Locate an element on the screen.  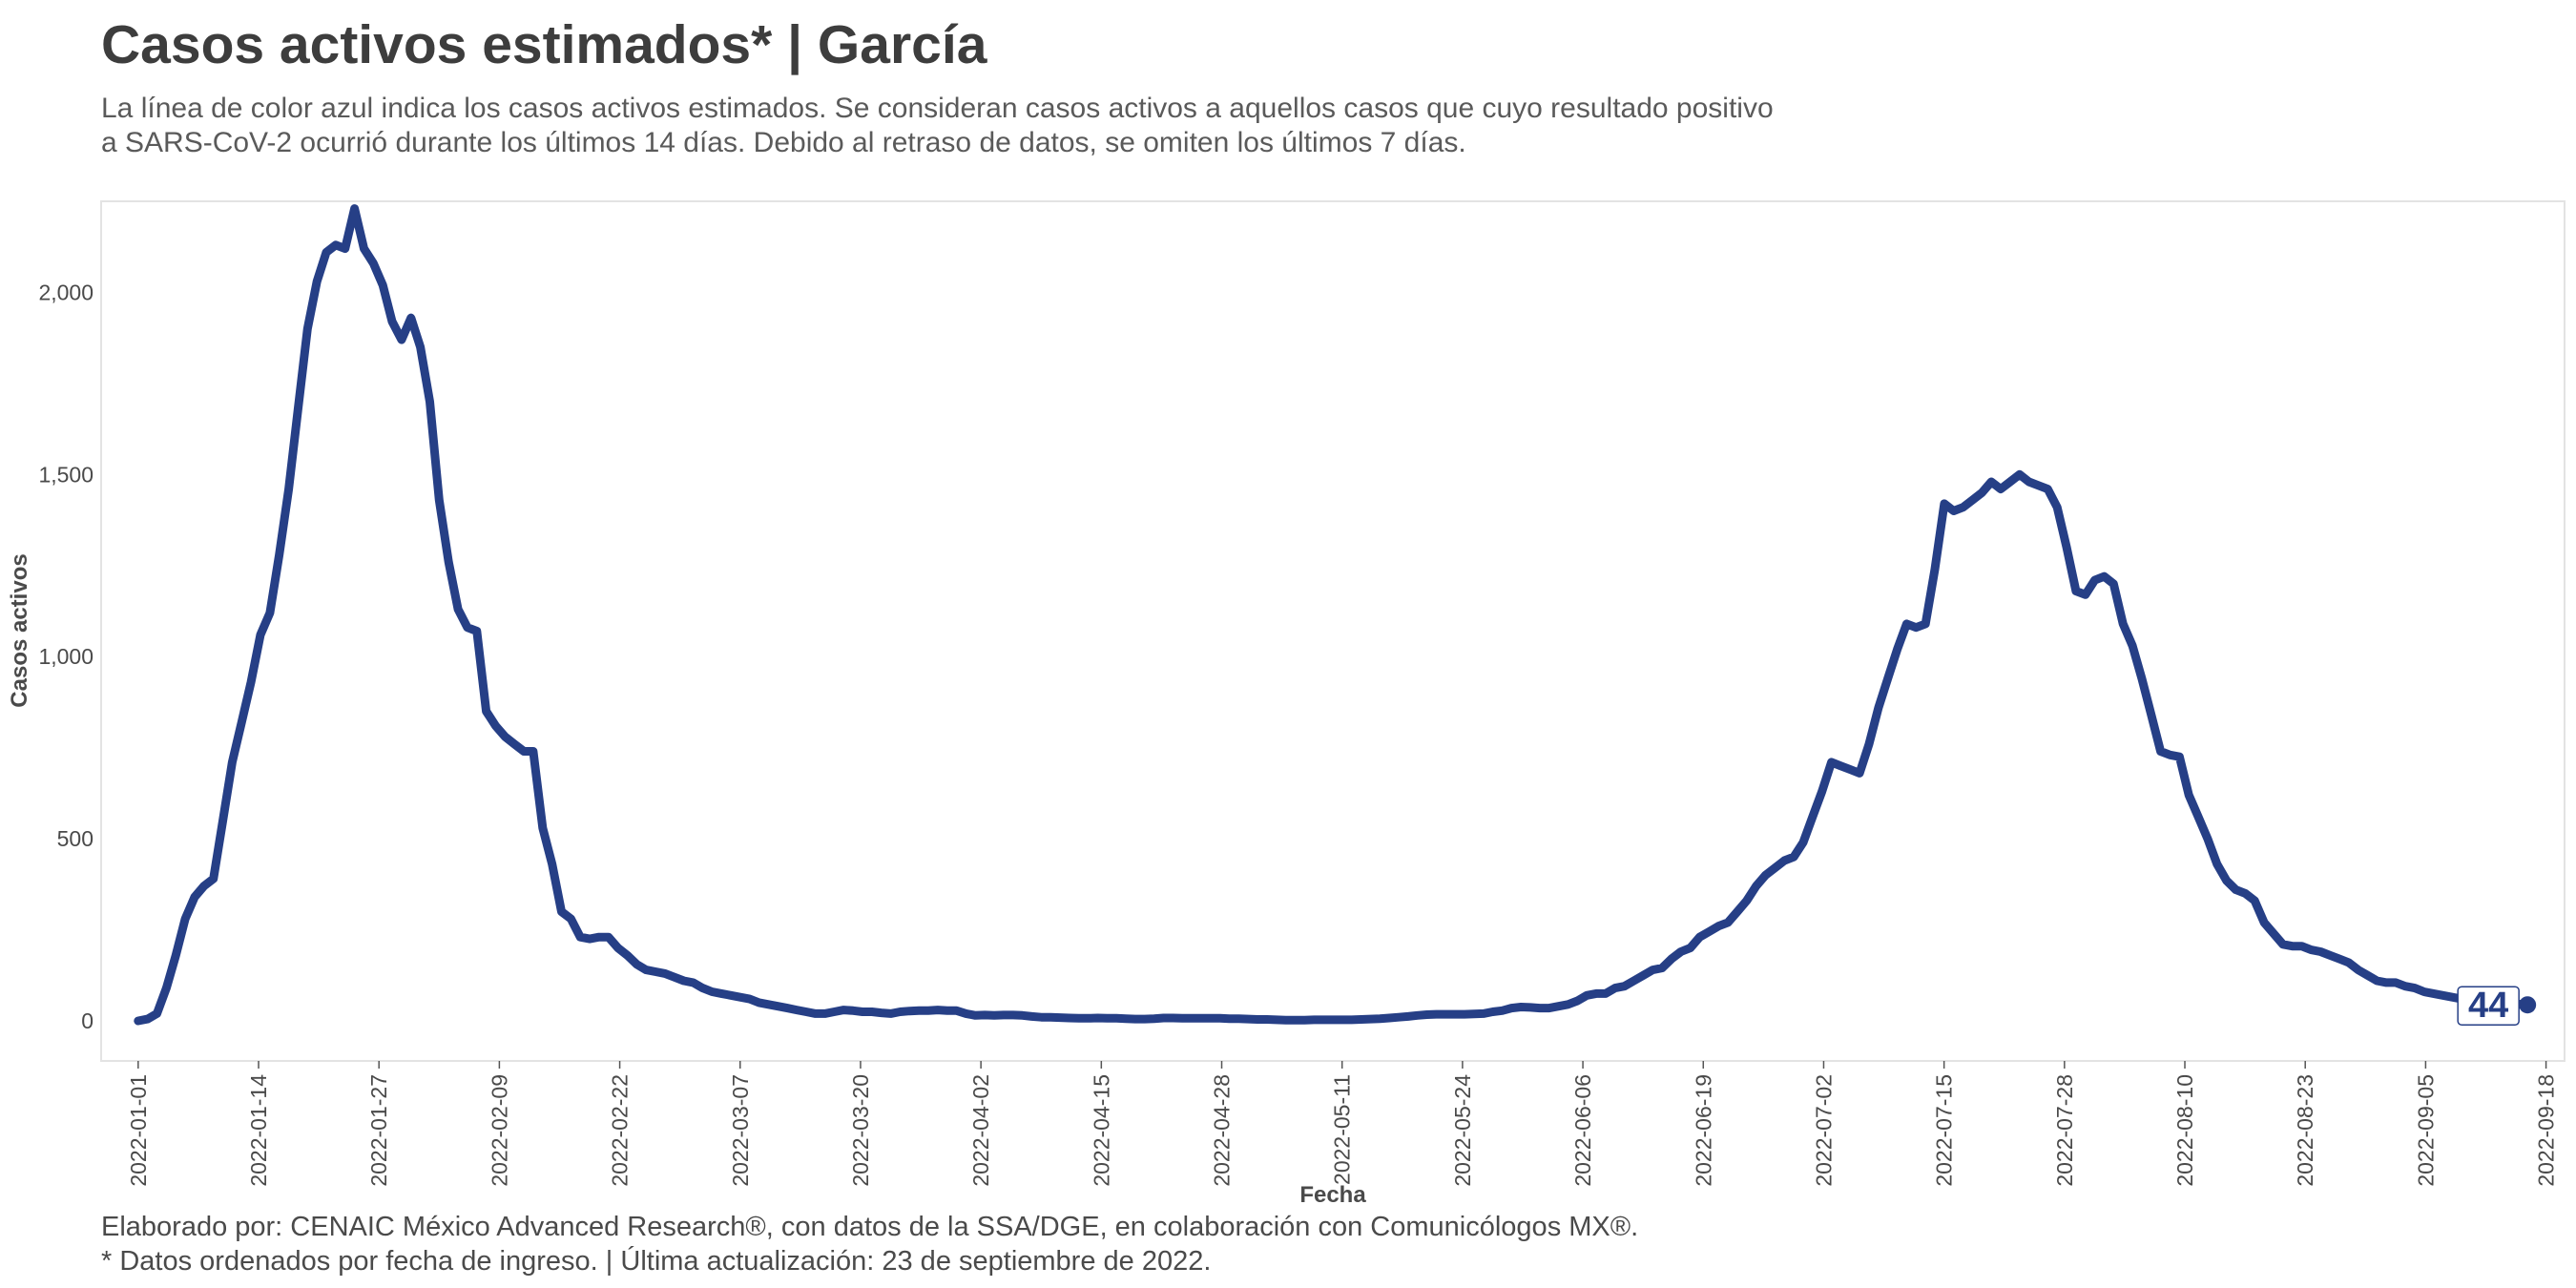
x-tick-label: 2022-01-01 is located at coordinates (138, 1130).